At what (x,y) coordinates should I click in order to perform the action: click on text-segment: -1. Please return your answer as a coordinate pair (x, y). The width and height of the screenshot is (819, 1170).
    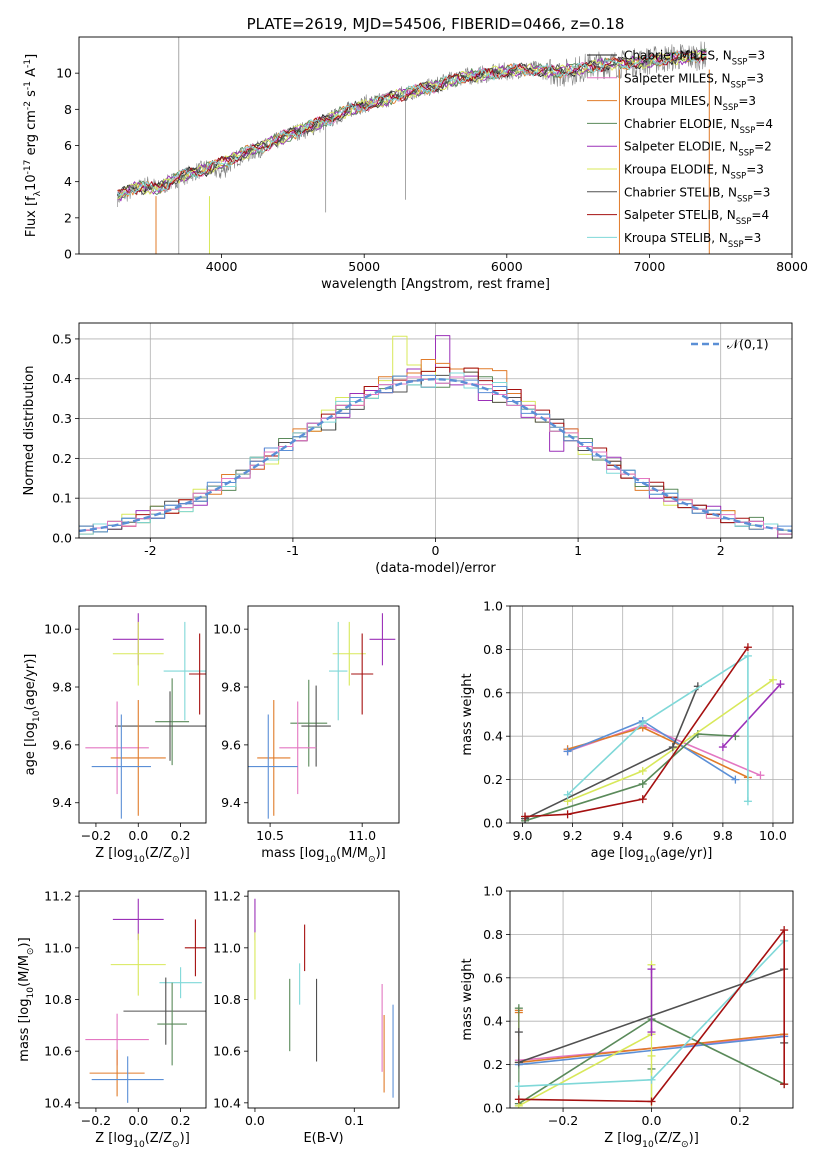
    Looking at the image, I should click on (28, 85).